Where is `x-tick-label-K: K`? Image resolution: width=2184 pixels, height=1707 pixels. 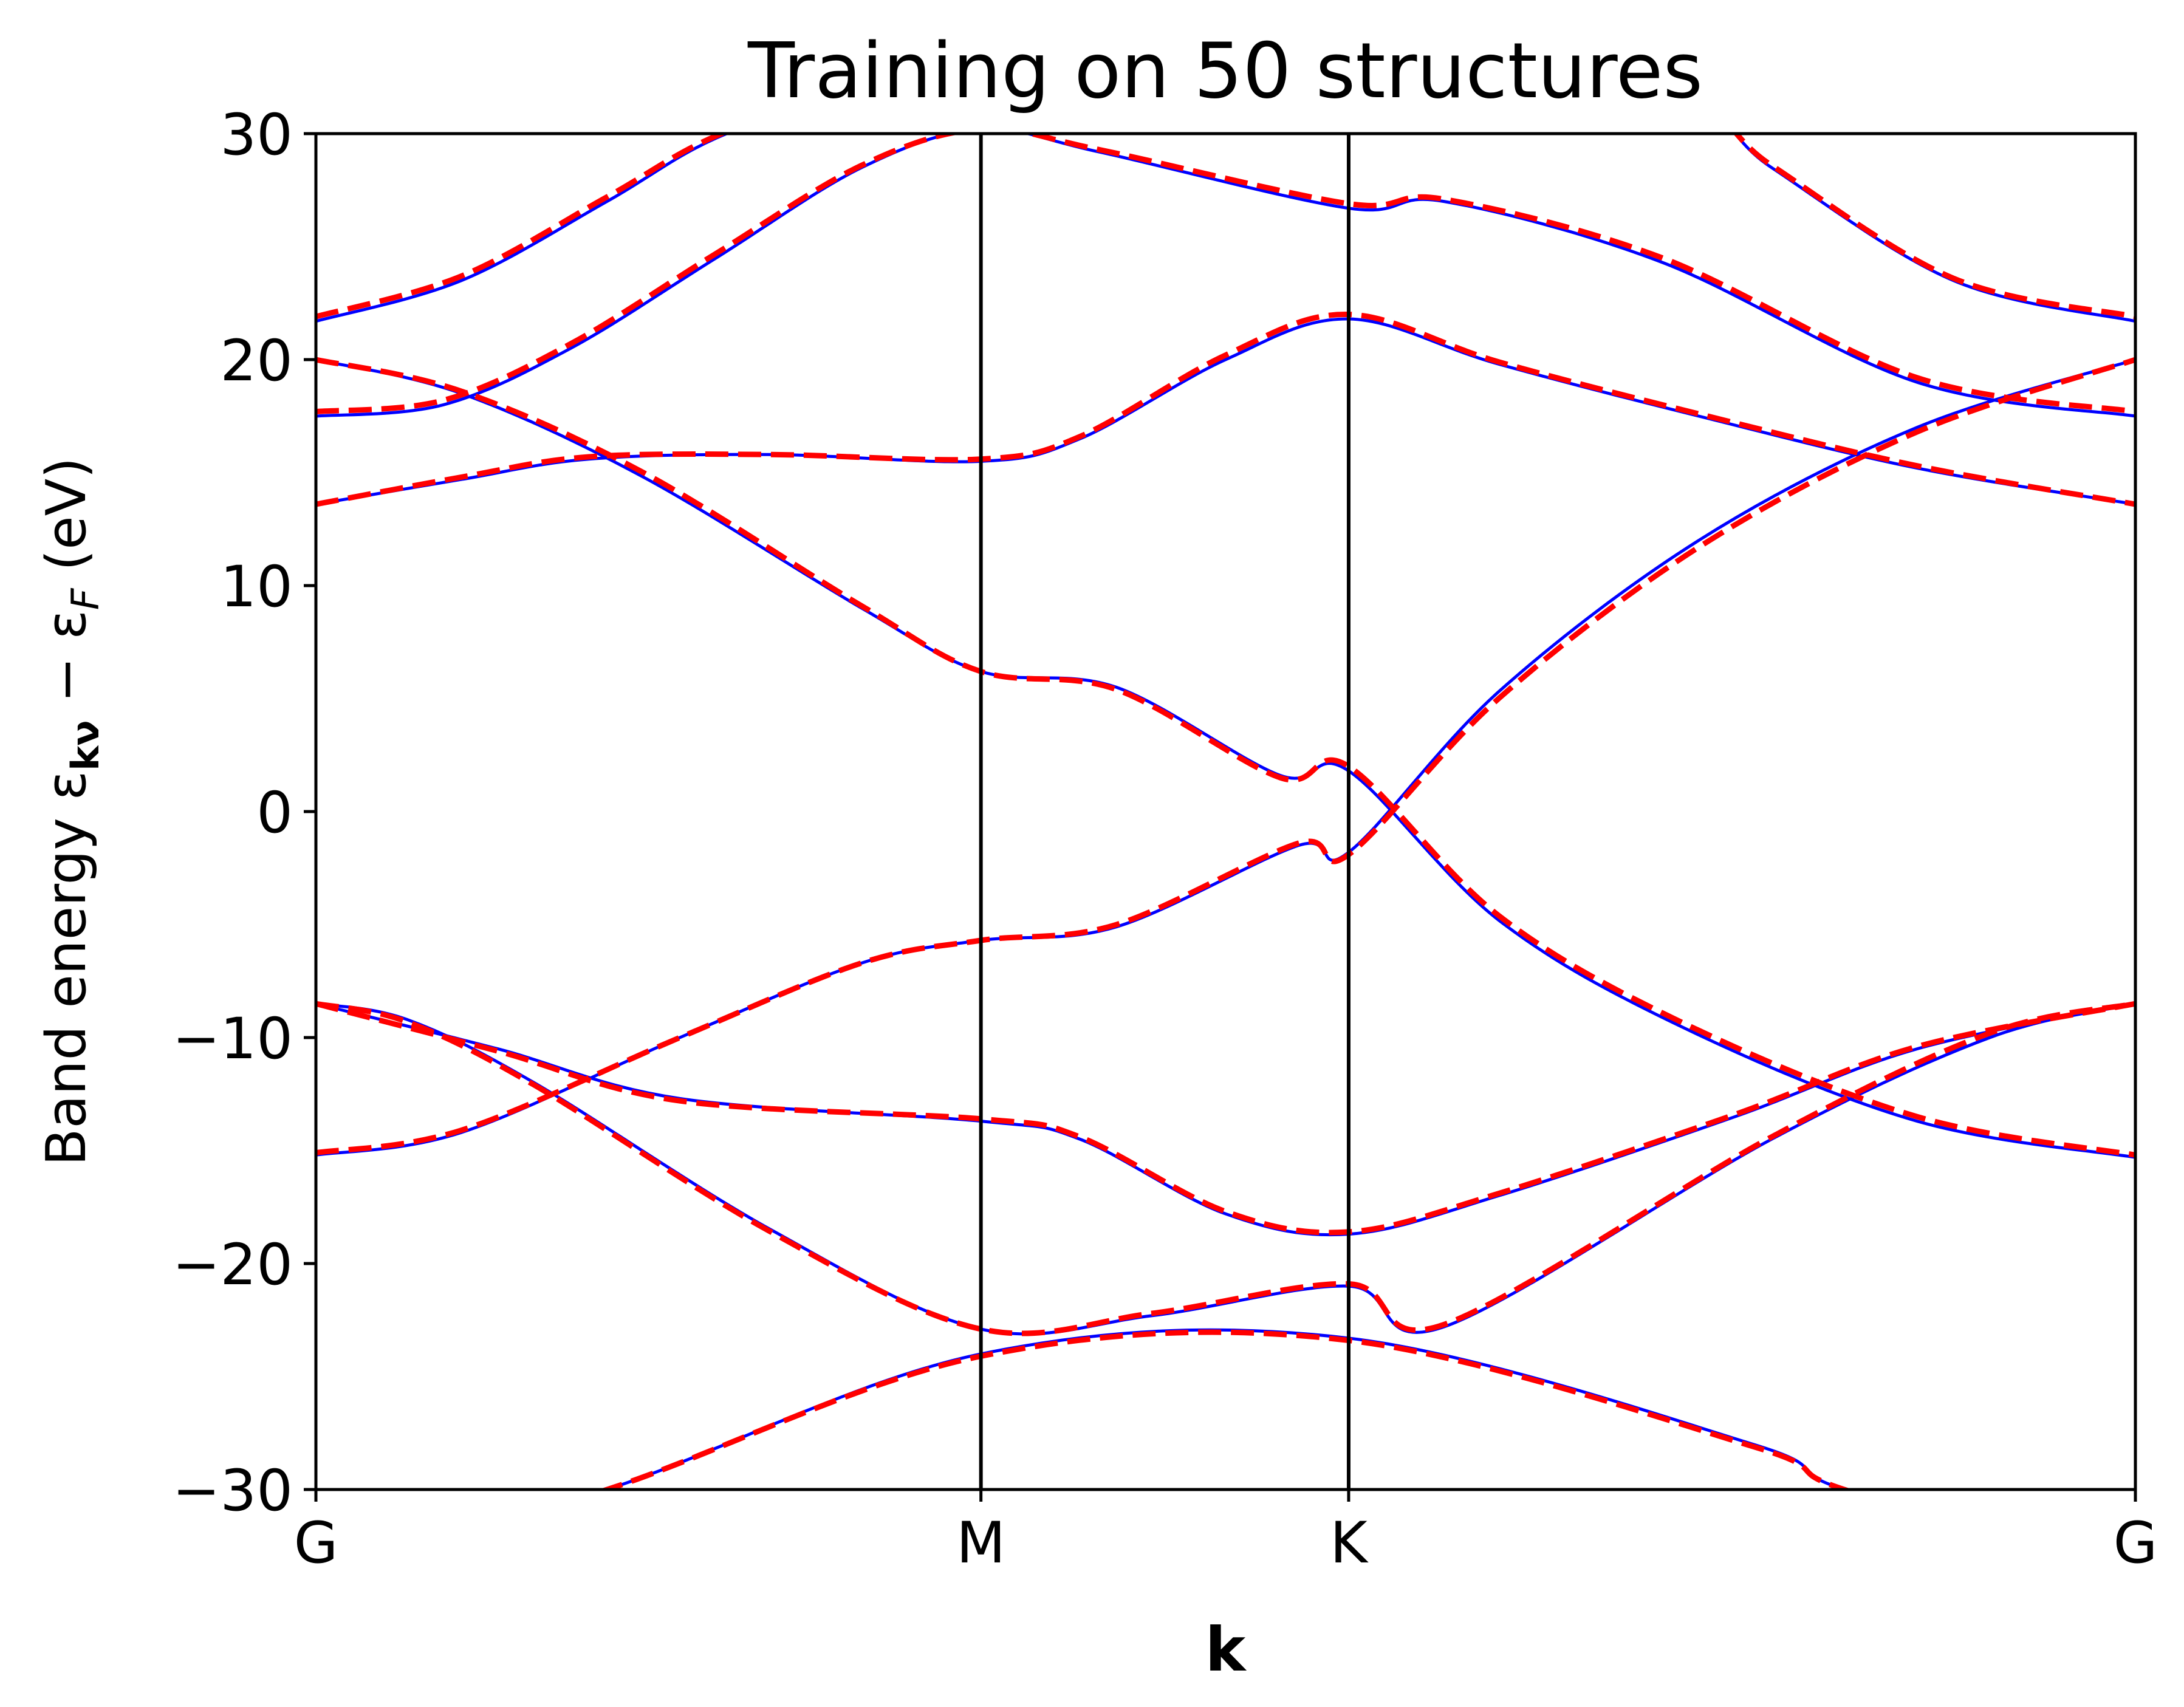
x-tick-label-K: K is located at coordinates (1349, 1543).